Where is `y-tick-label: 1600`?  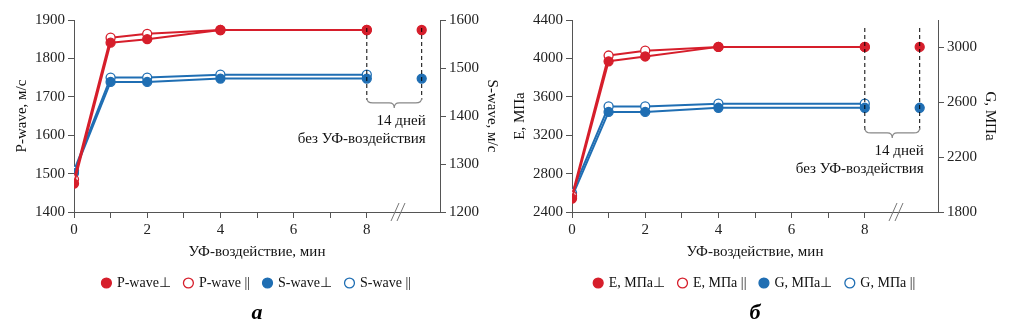
y-tick-label: 1600 is located at coordinates (50, 134).